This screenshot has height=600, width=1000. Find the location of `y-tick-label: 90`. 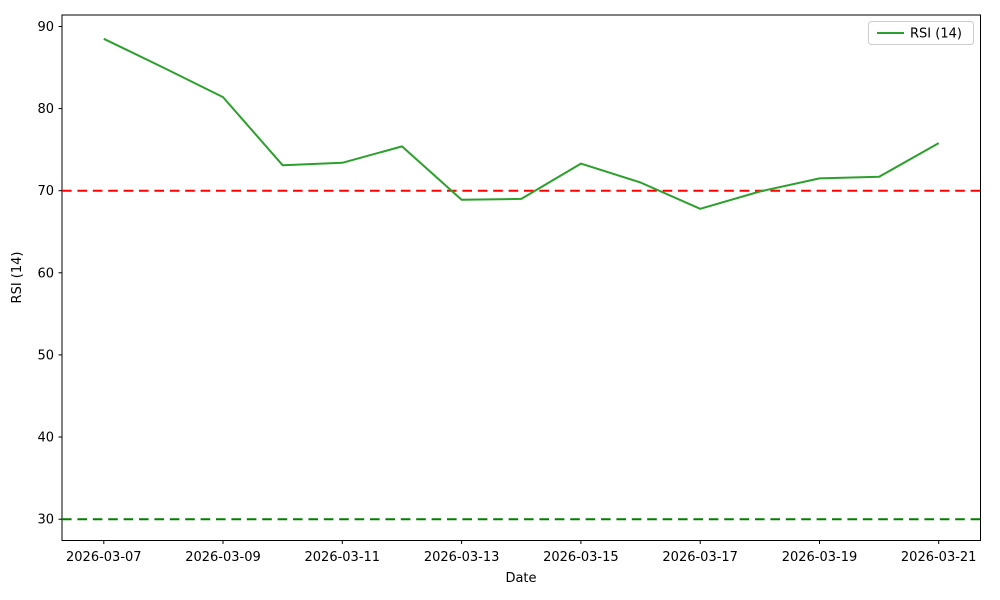

y-tick-label: 90 is located at coordinates (45, 27).